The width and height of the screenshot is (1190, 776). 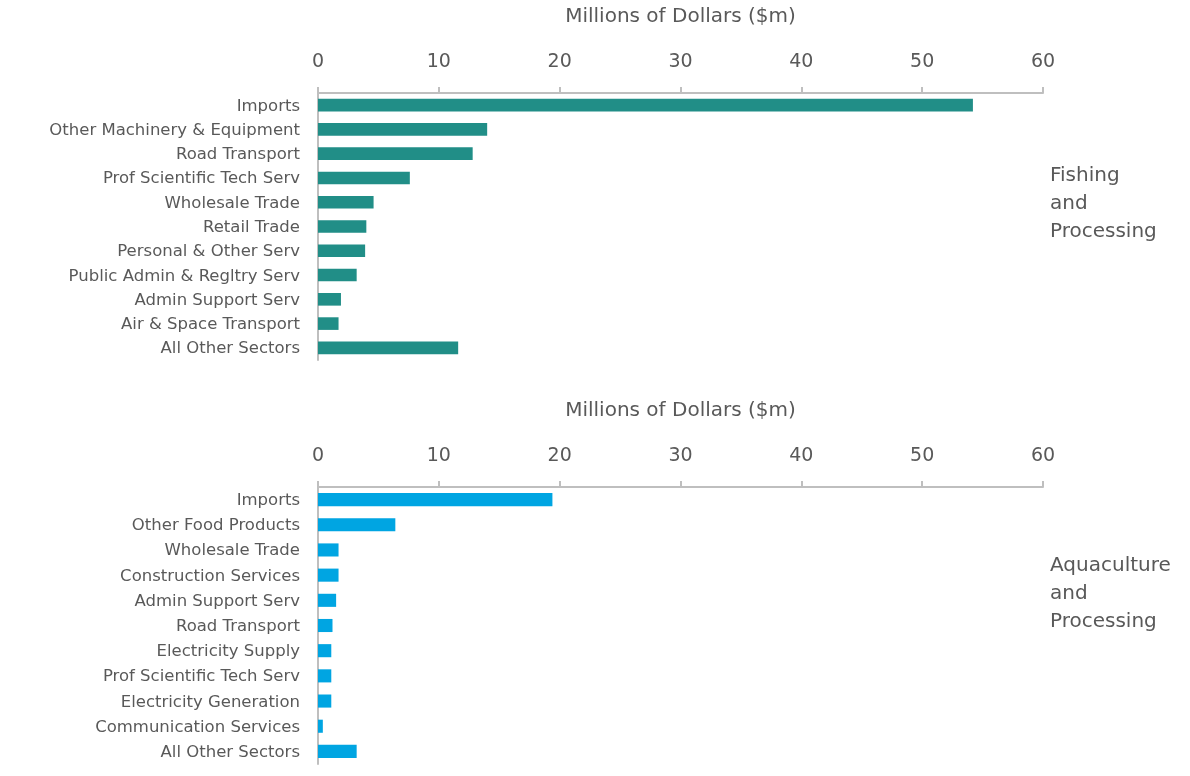 What do you see at coordinates (228, 651) in the screenshot?
I see `y-tick-label: Electricity Supply` at bounding box center [228, 651].